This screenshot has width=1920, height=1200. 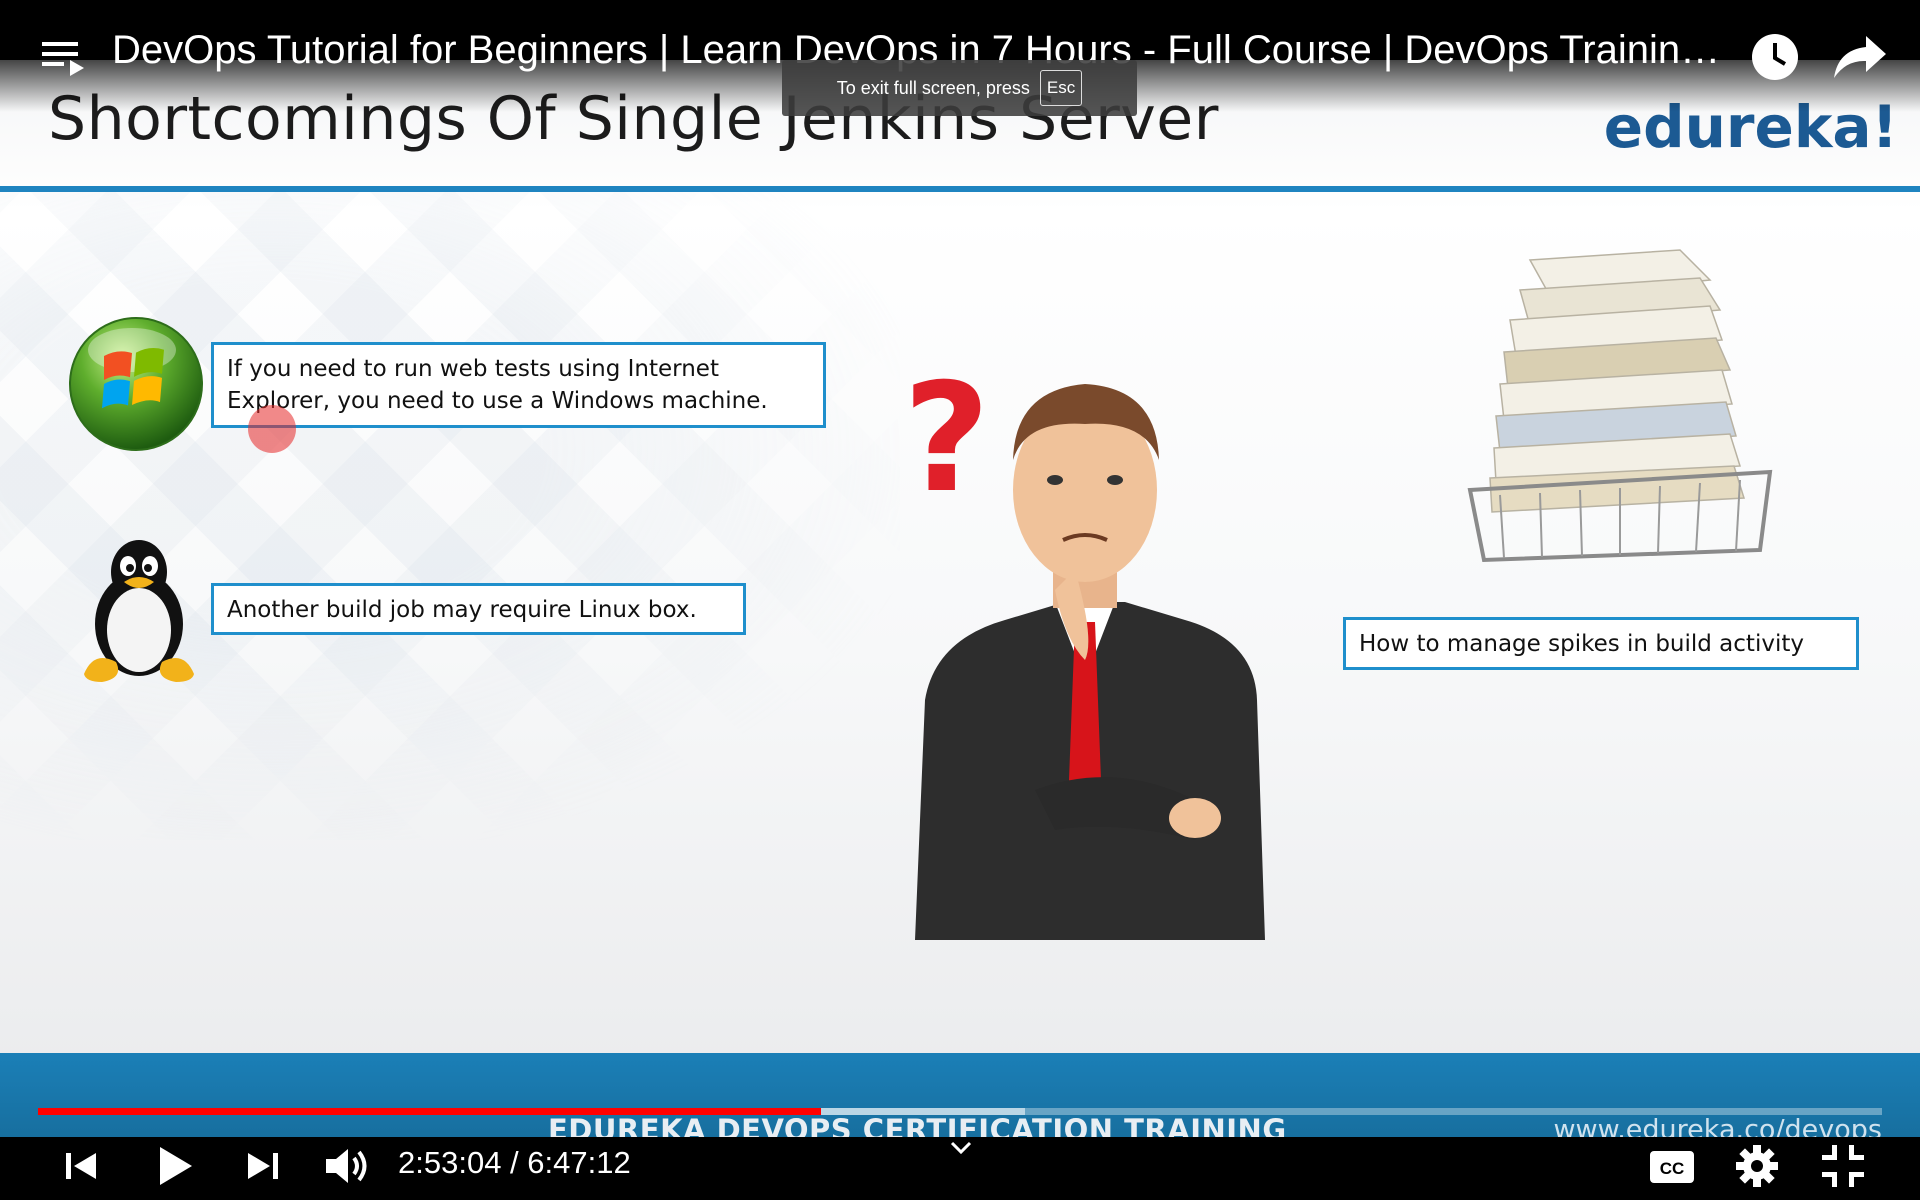 I want to click on exit-fullscreen-icon, so click(x=1843, y=1166).